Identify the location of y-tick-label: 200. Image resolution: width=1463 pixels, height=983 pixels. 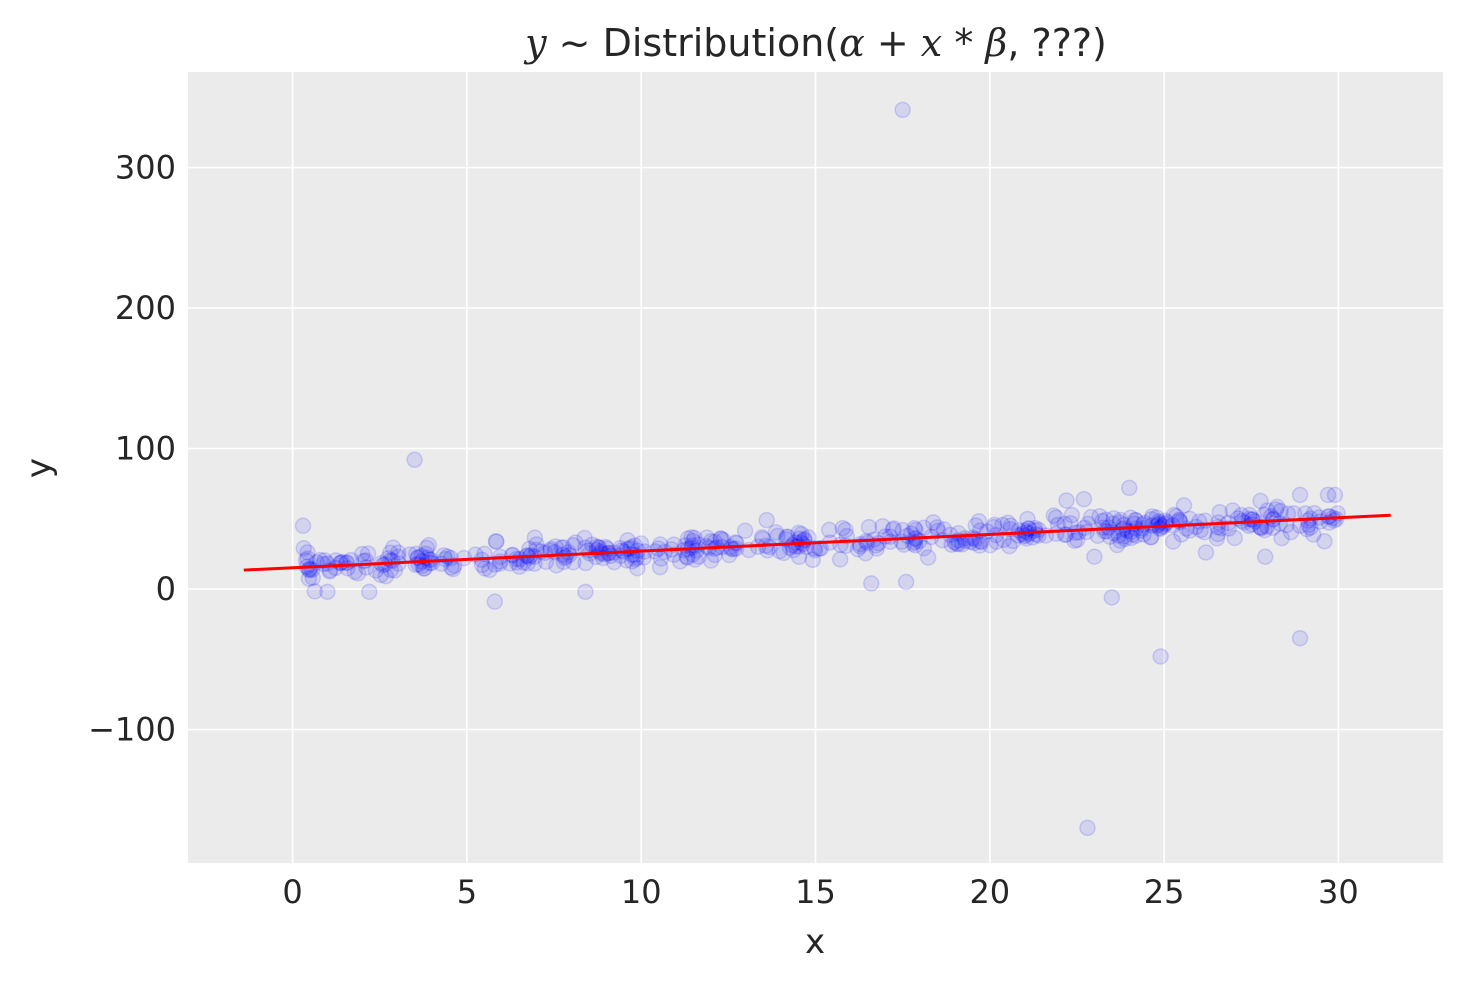
(145, 308).